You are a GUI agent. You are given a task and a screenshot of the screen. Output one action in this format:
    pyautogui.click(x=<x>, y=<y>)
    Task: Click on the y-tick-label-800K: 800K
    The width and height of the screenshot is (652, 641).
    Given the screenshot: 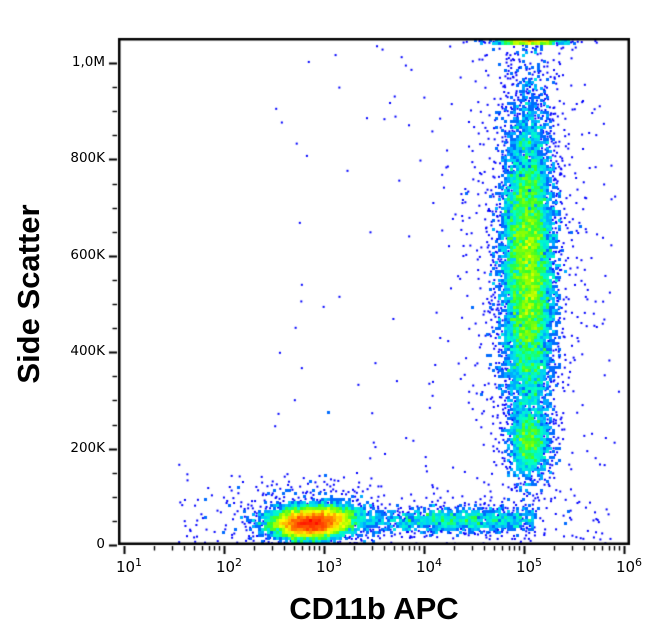 What is the action you would take?
    pyautogui.click(x=87, y=158)
    